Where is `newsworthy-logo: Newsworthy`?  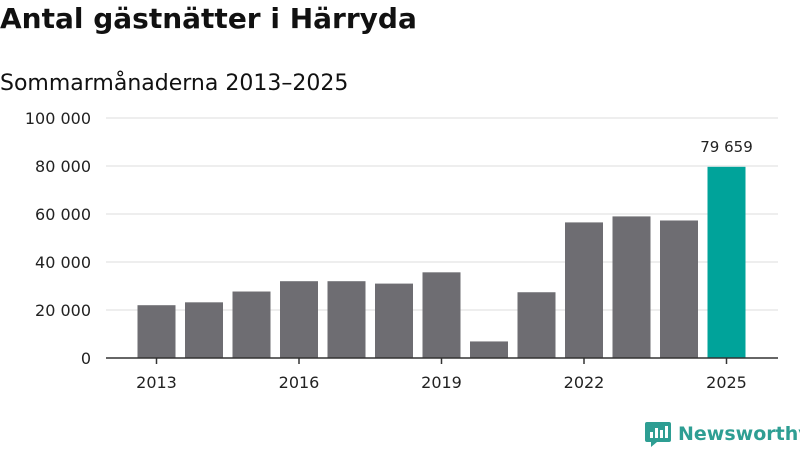
newsworthy-logo: Newsworthy is located at coordinates (722, 434).